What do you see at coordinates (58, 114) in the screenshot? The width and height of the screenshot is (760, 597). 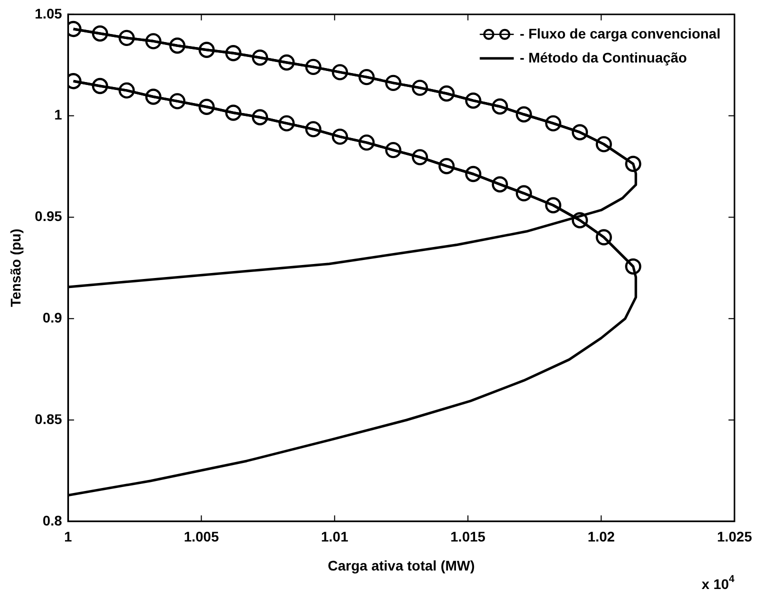 I see `y-tick-label: 1` at bounding box center [58, 114].